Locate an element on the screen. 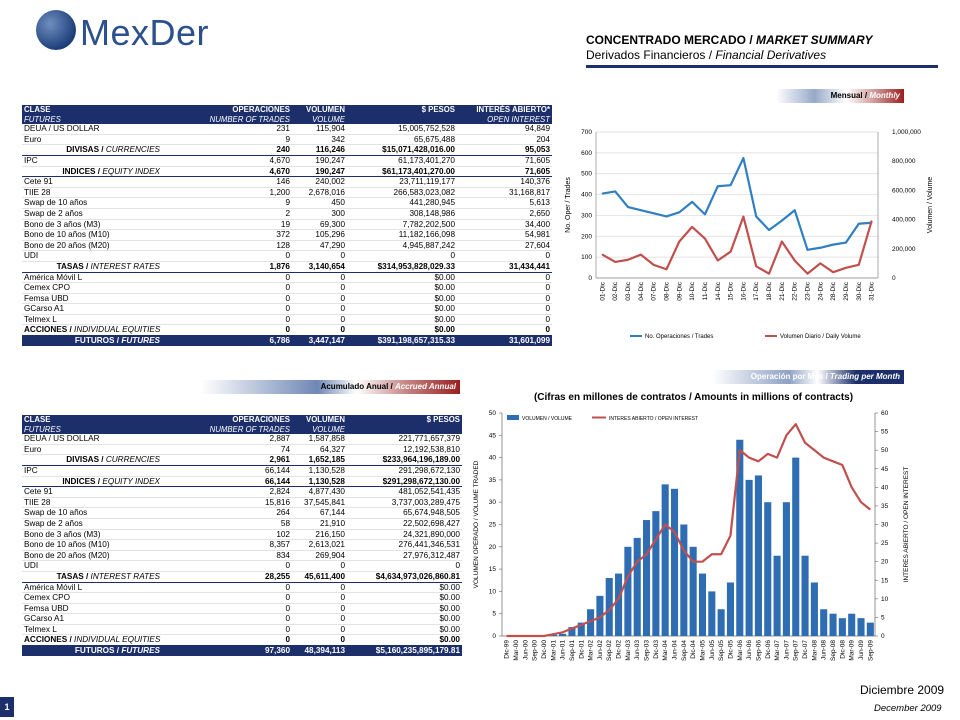 This screenshot has width=960, height=720. x-tick-label: 16-Dic is located at coordinates (743, 291).